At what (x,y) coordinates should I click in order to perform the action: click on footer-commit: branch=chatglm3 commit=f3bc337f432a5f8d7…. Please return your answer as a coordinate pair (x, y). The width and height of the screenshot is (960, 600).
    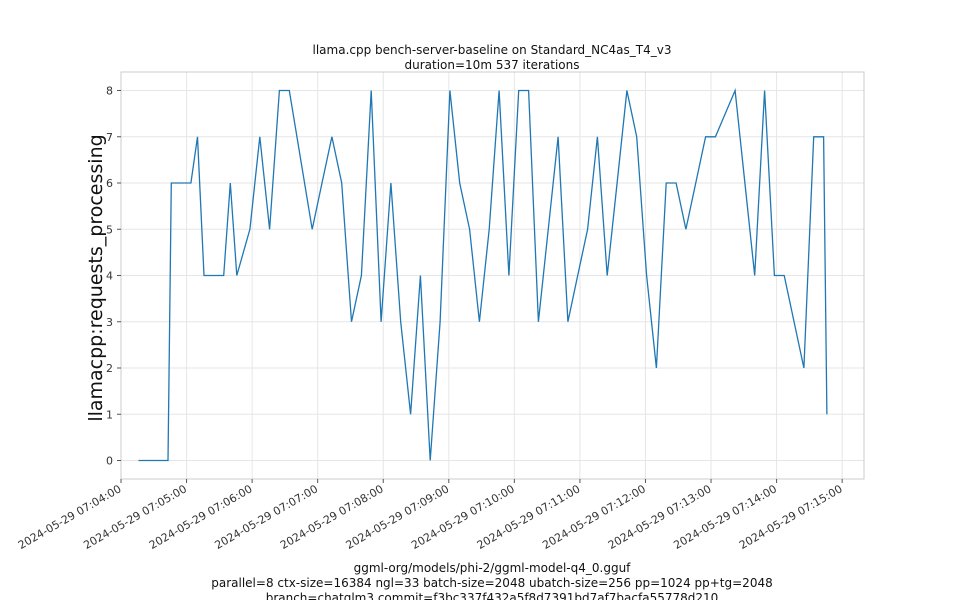
    Looking at the image, I should click on (492, 595).